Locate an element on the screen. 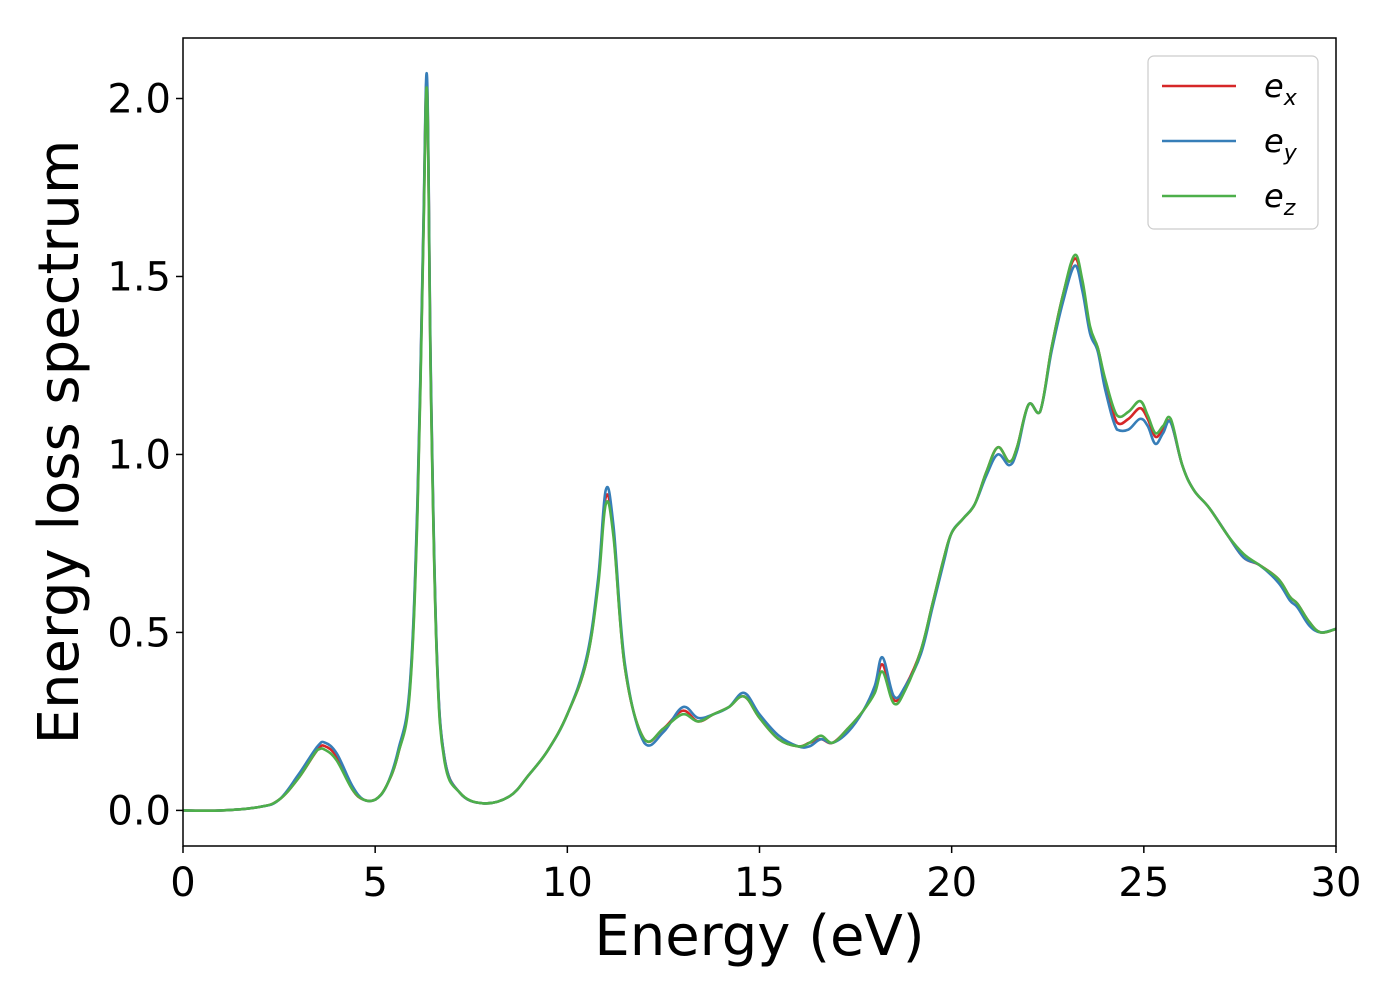 The image size is (1400, 1000). legend-label-e-y: ey is located at coordinates (1281, 144).